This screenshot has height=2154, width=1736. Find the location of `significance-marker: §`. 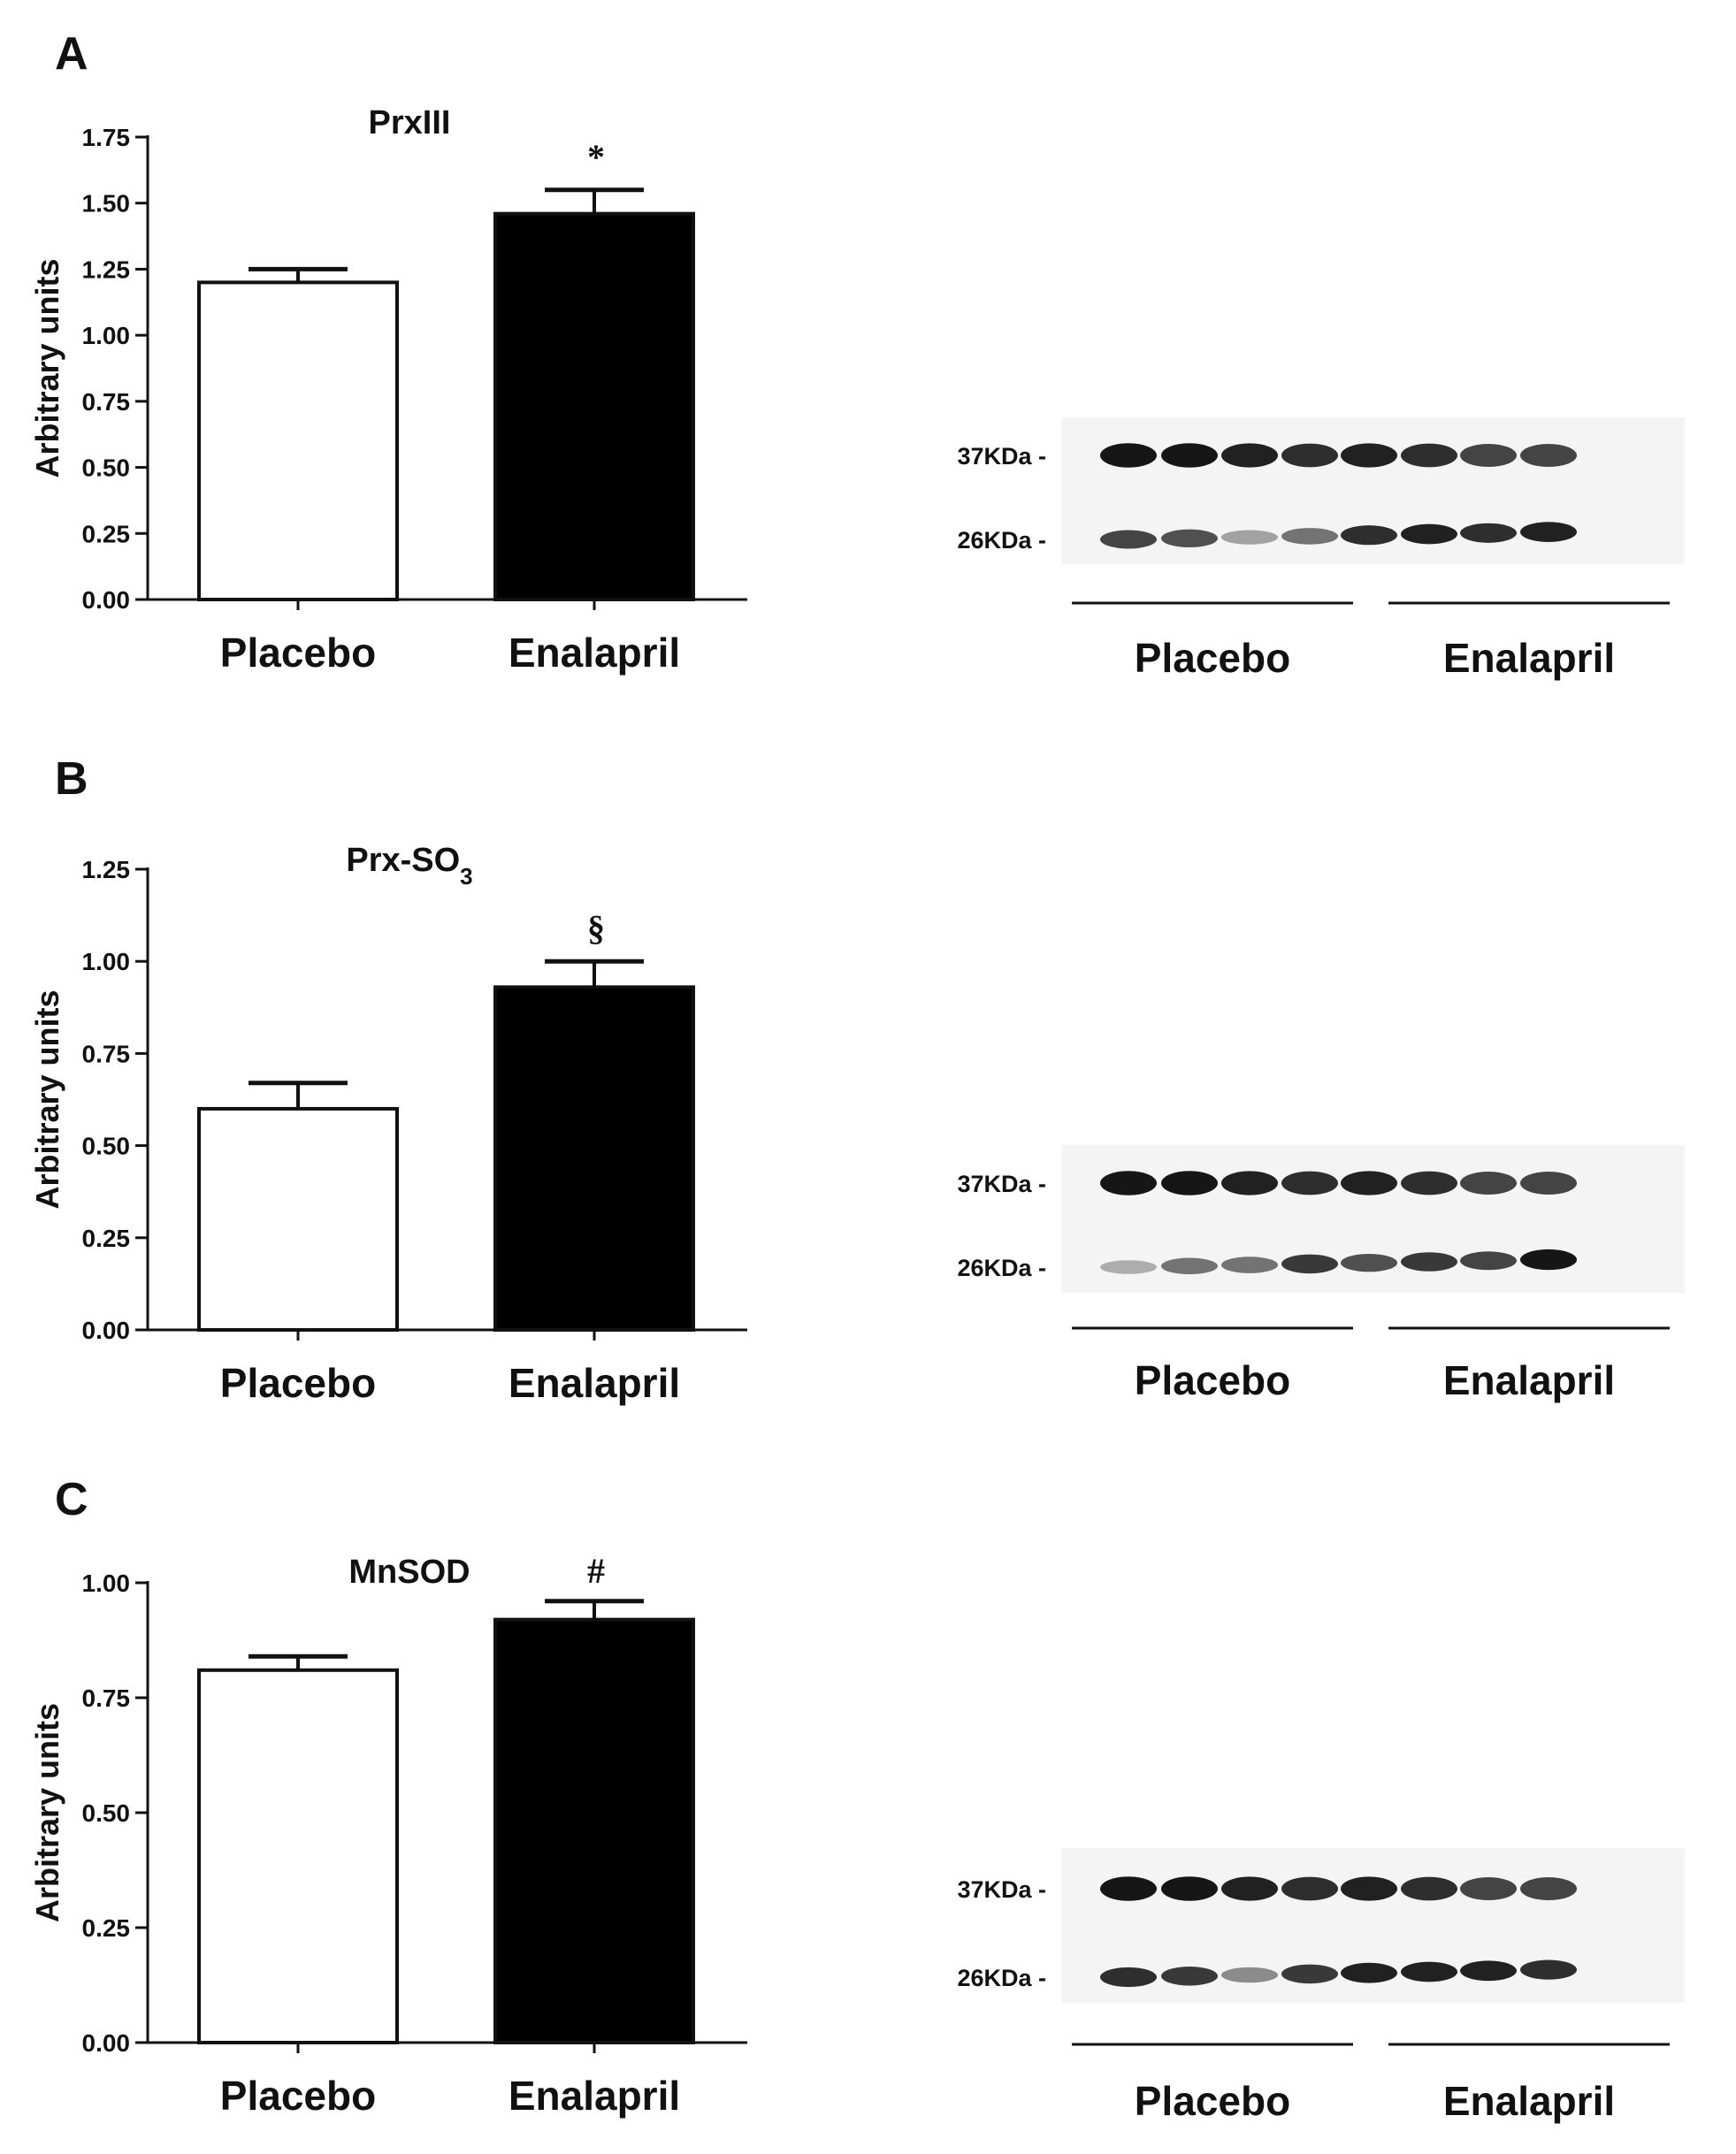

significance-marker: § is located at coordinates (596, 928).